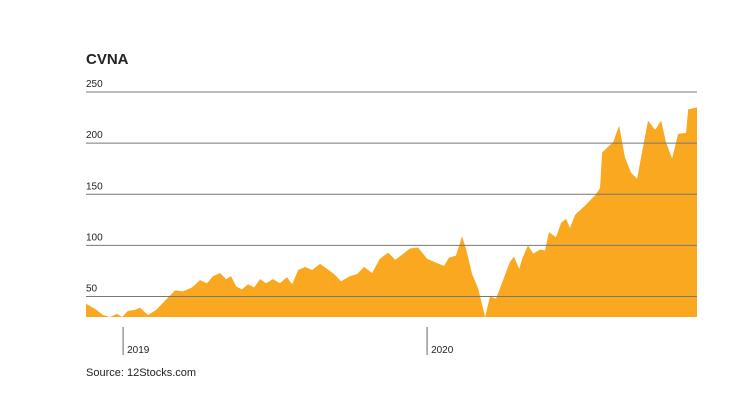 Image resolution: width=736 pixels, height=400 pixels. I want to click on x-tick-label: 2020, so click(442, 350).